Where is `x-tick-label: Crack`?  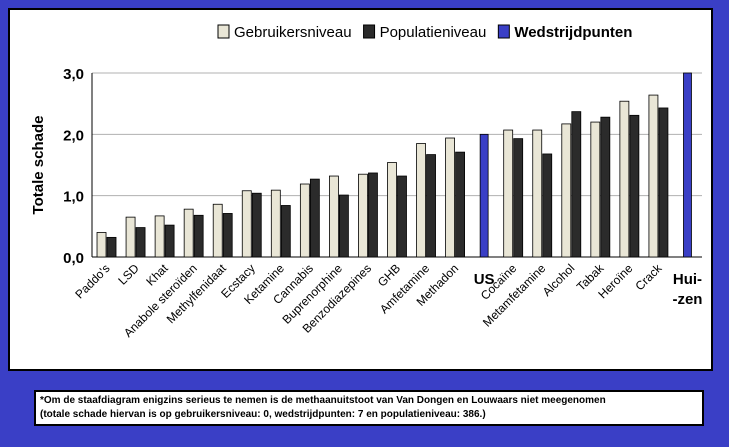
x-tick-label: Crack is located at coordinates (648, 277).